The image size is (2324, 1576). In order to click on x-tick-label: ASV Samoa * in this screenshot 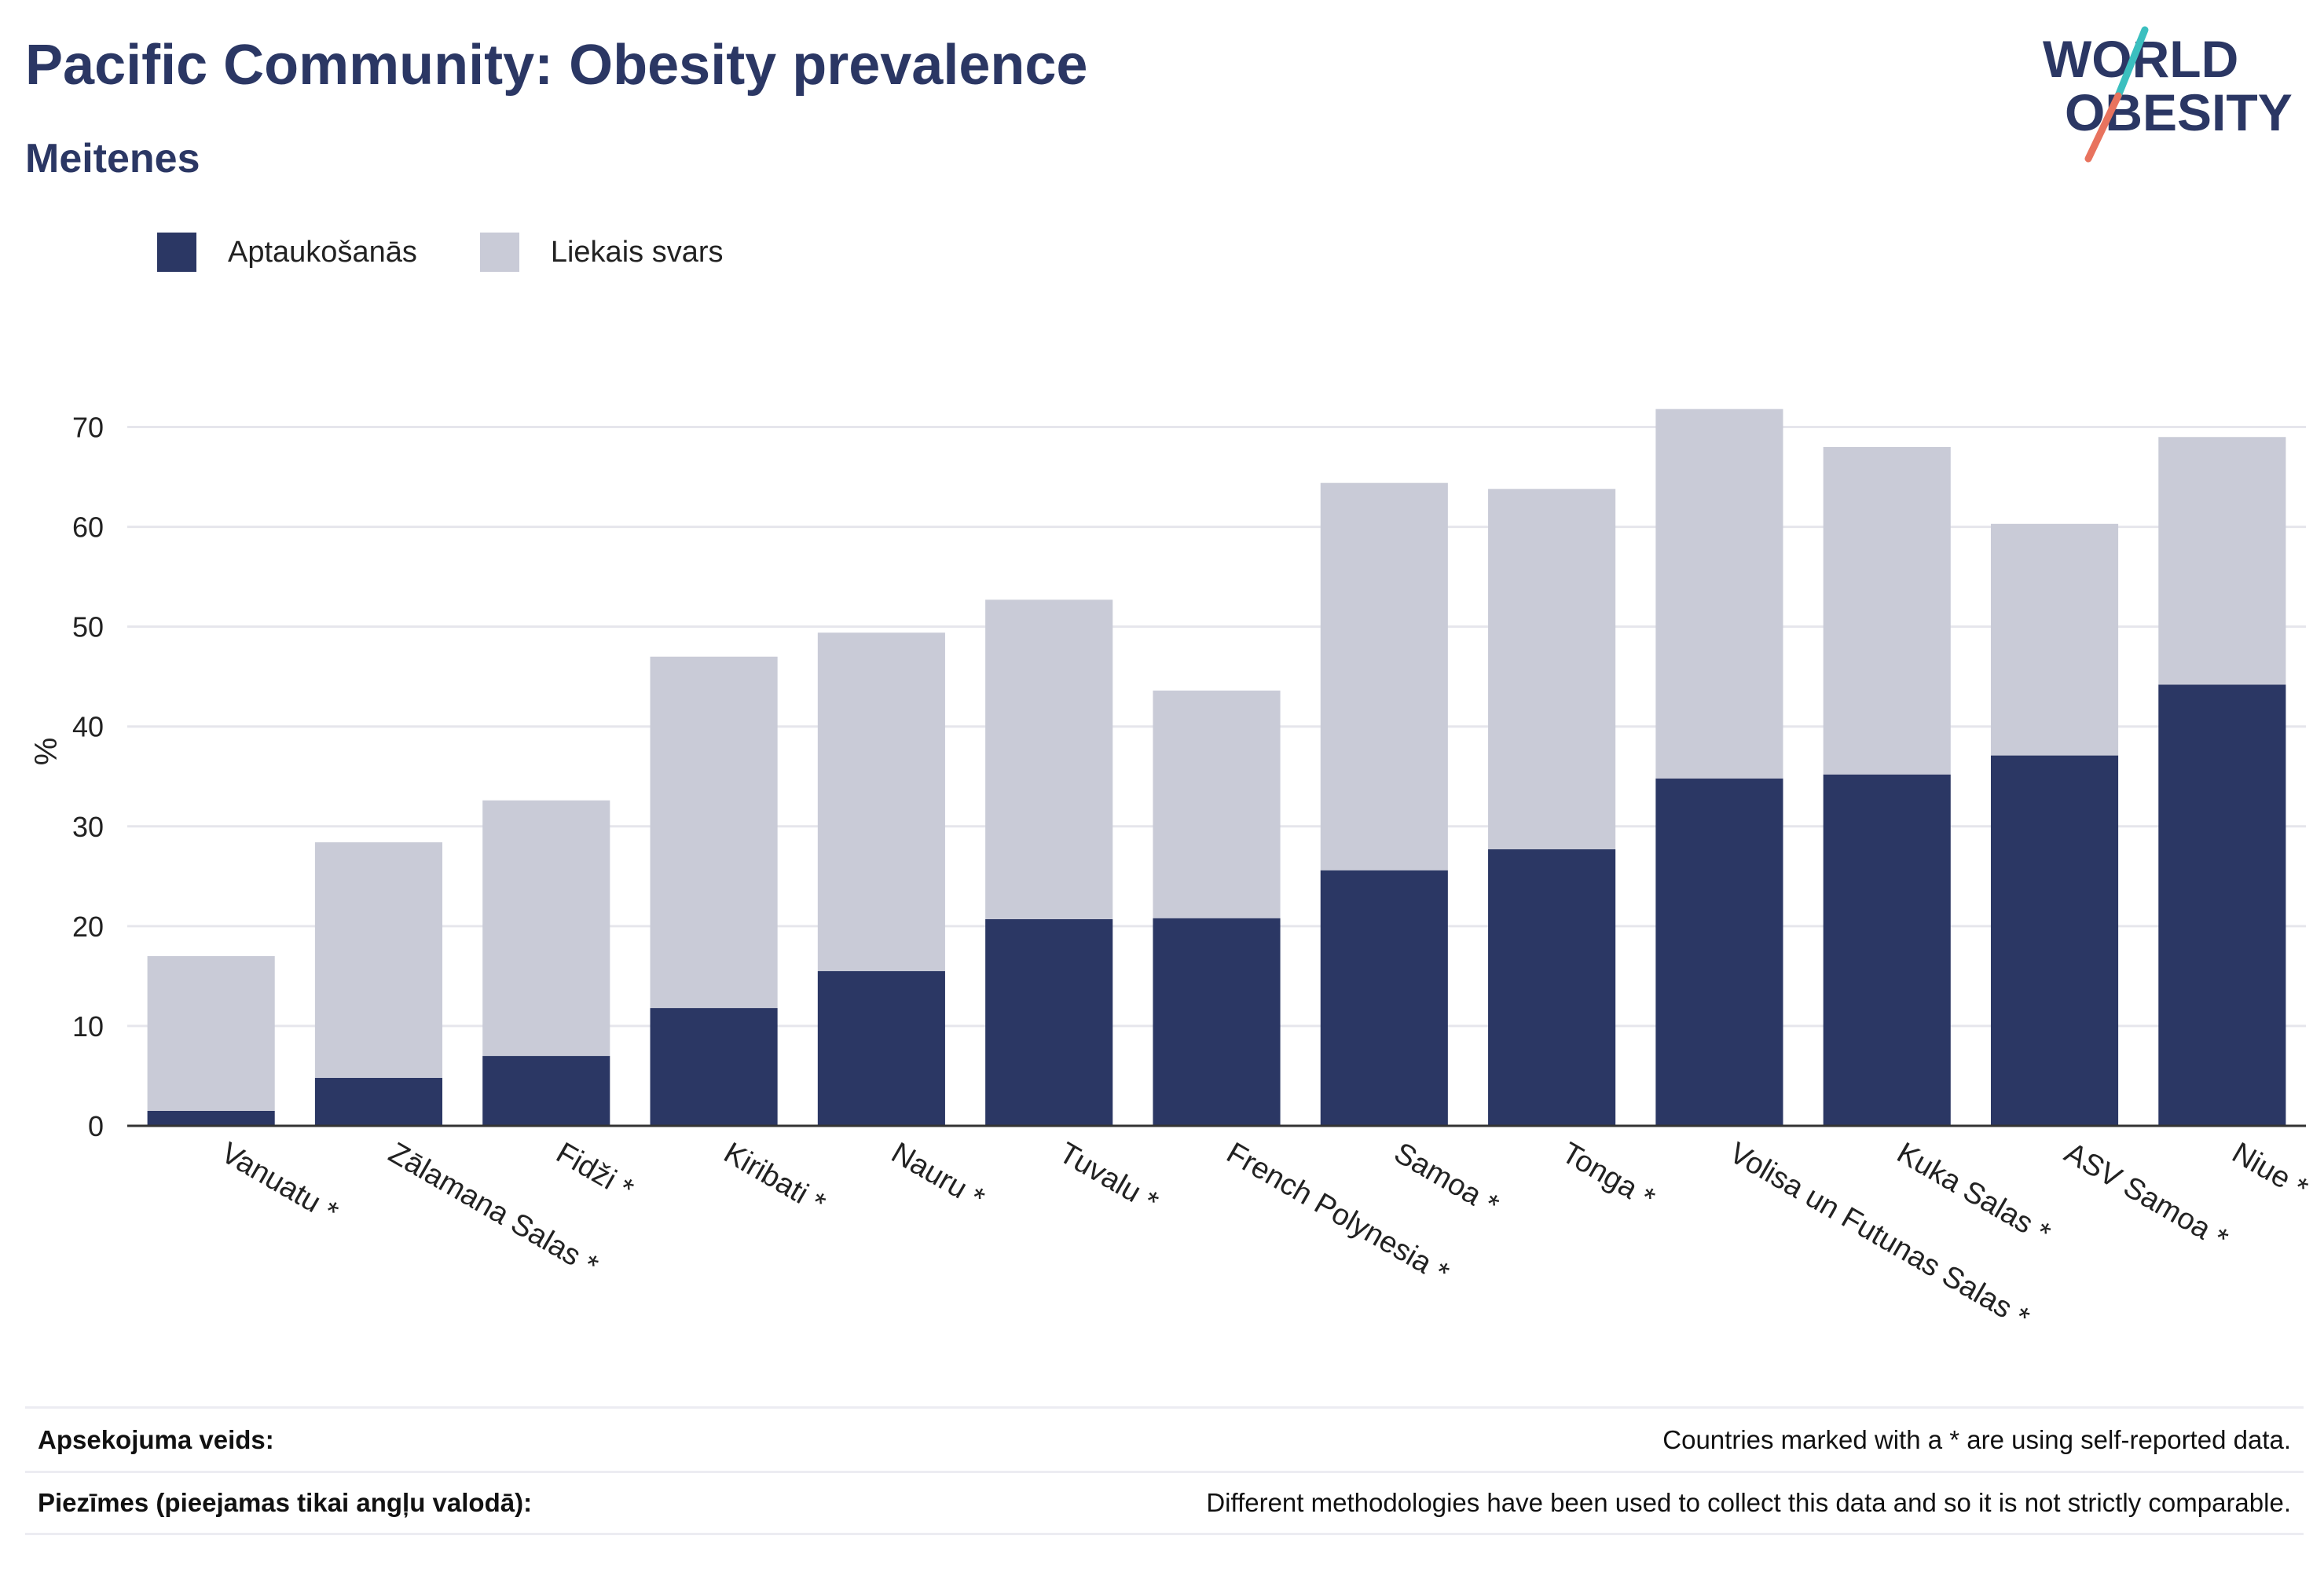, I will do `click(2146, 1196)`.